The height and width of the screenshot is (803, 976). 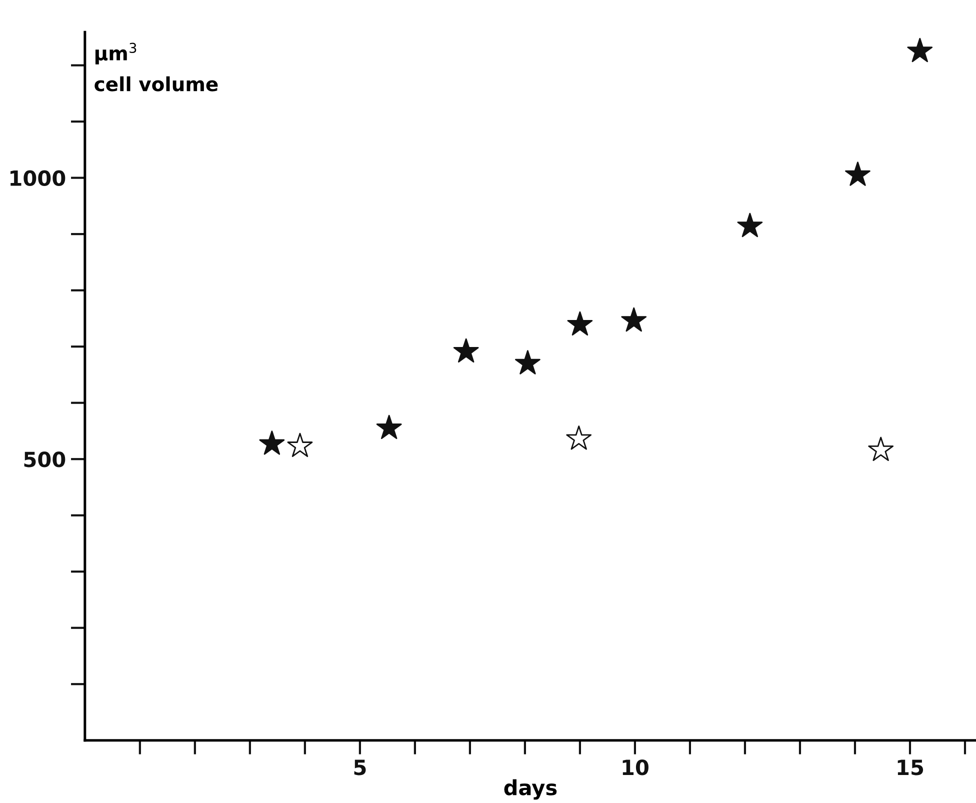 What do you see at coordinates (156, 67) in the screenshot?
I see `text: μm$^{3}$ cell volume` at bounding box center [156, 67].